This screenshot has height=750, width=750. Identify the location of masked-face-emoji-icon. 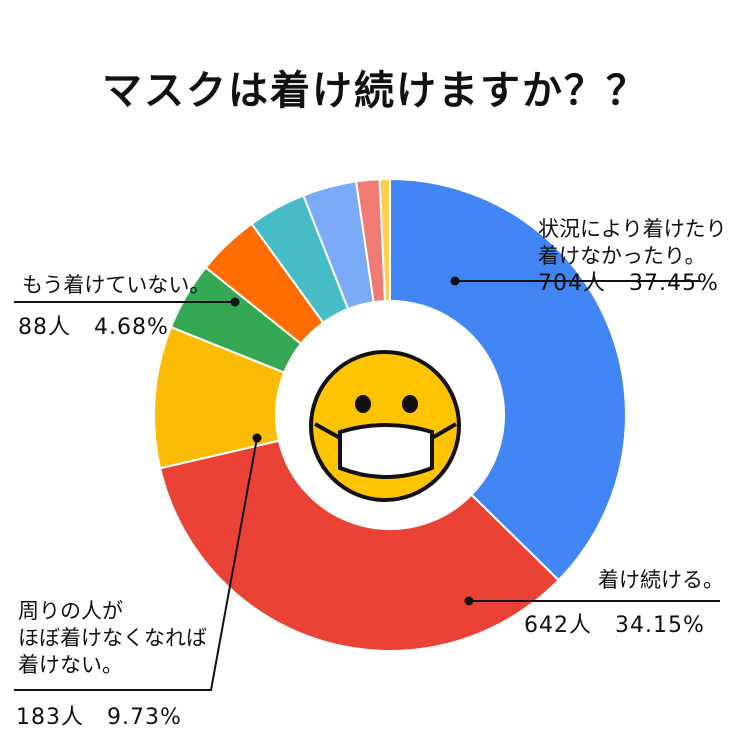
(385, 426).